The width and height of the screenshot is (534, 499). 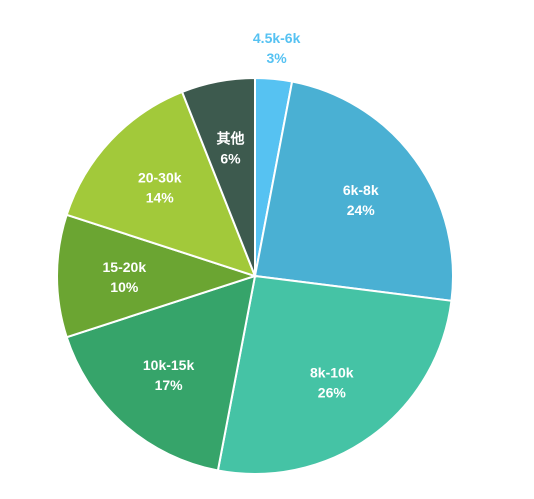 I want to click on slice-label: 15-20k, so click(x=125, y=267).